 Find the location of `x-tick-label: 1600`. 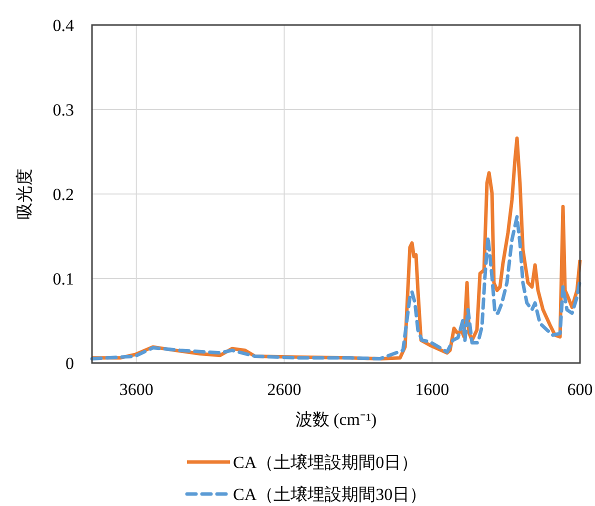

x-tick-label: 1600 is located at coordinates (432, 389).